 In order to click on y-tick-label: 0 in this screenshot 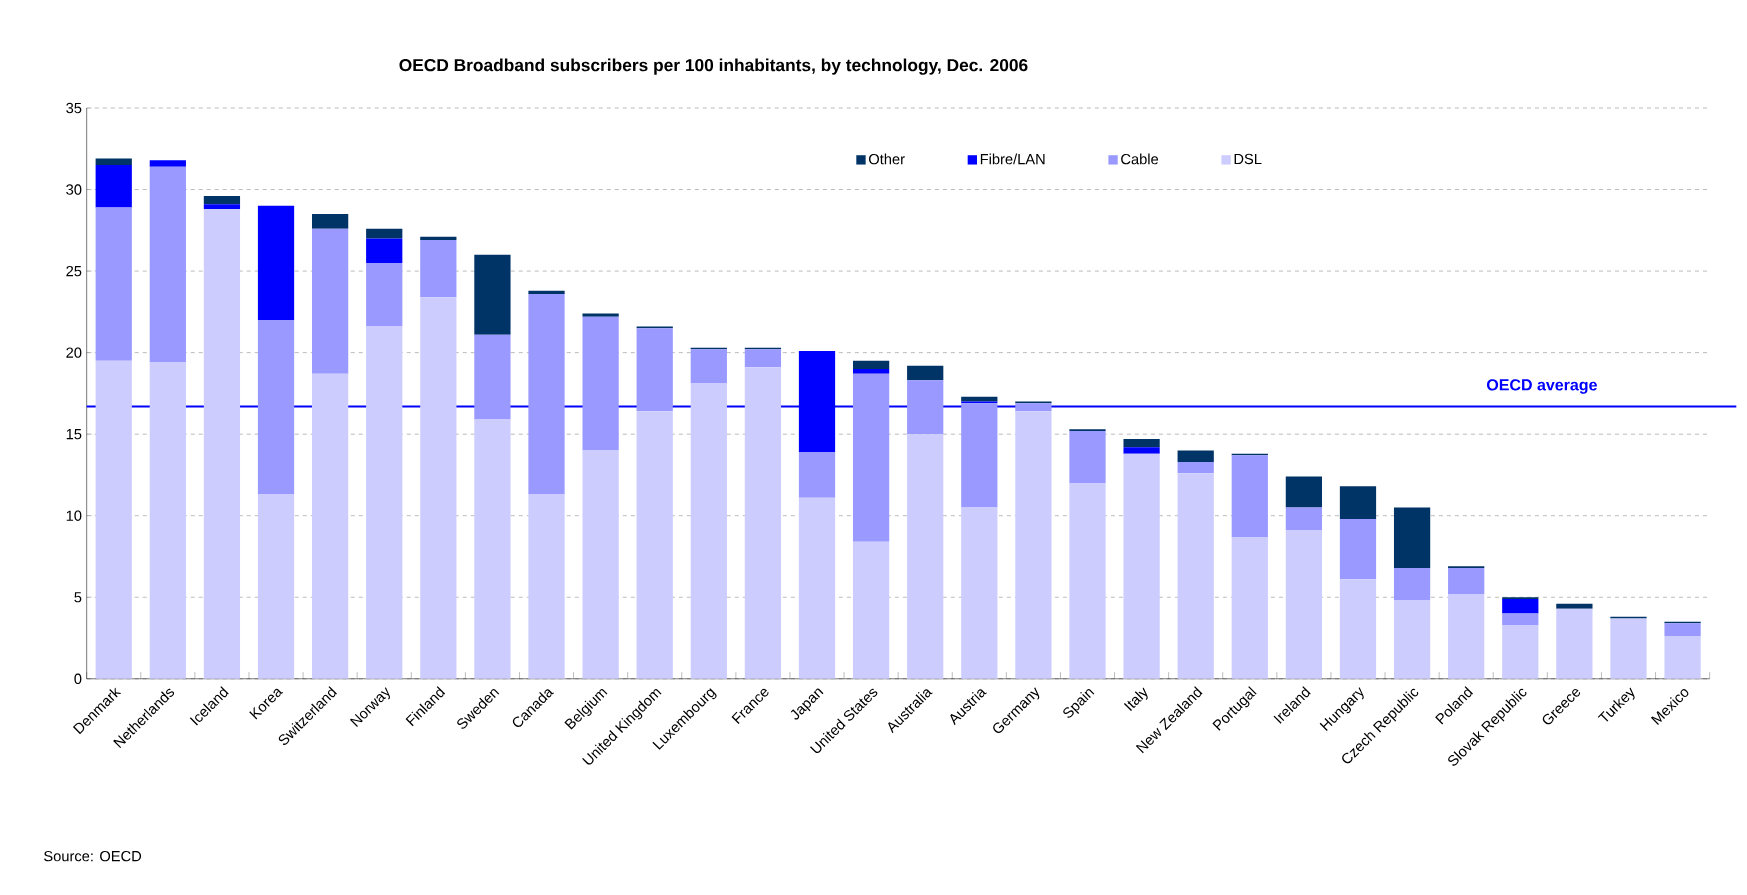, I will do `click(78, 679)`.